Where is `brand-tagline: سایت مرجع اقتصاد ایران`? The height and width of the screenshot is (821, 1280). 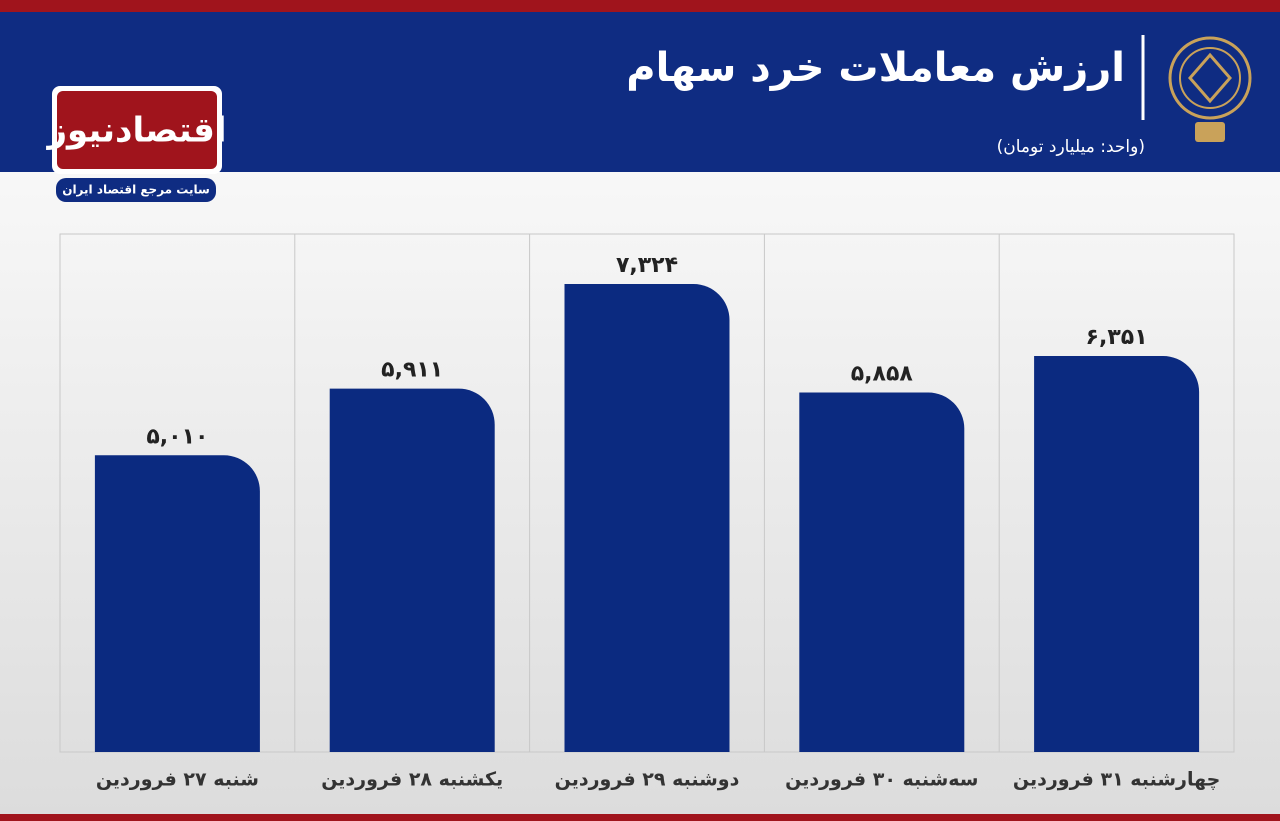 brand-tagline: سایت مرجع اقتصاد ایران is located at coordinates (136, 190).